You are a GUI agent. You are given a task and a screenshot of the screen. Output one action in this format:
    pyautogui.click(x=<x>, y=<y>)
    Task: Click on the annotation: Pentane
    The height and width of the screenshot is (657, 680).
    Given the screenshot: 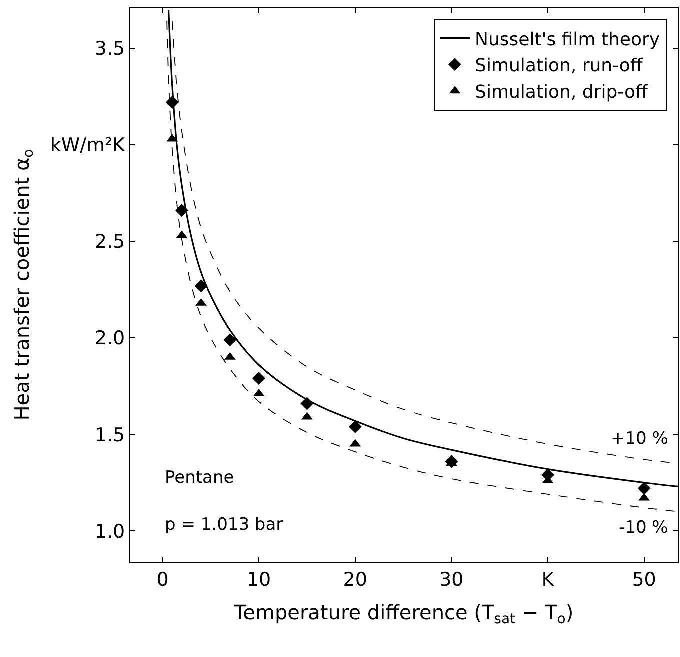 What is the action you would take?
    pyautogui.click(x=199, y=478)
    